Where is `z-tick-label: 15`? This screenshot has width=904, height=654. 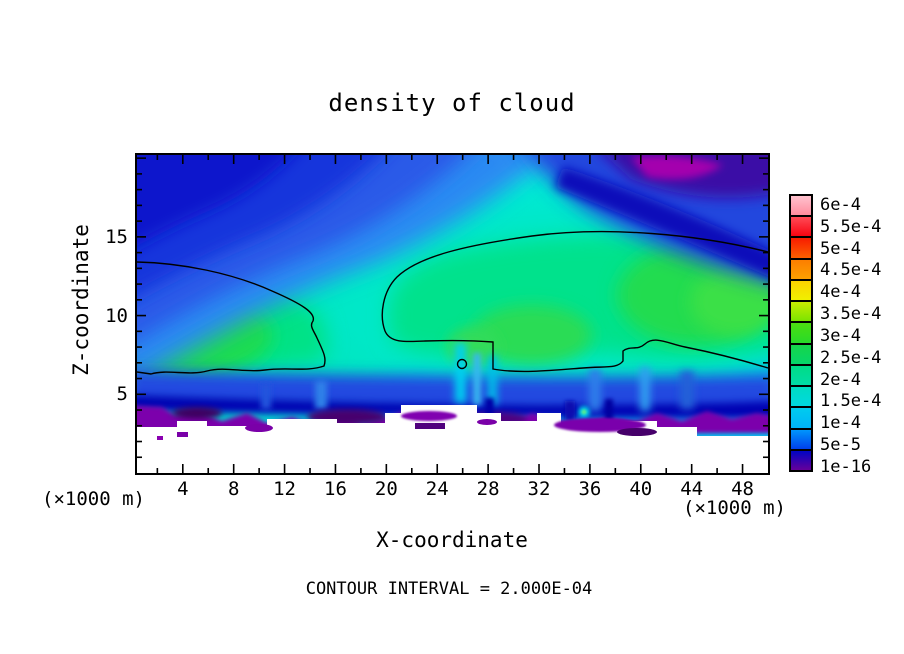 z-tick-label: 15 is located at coordinates (116, 236).